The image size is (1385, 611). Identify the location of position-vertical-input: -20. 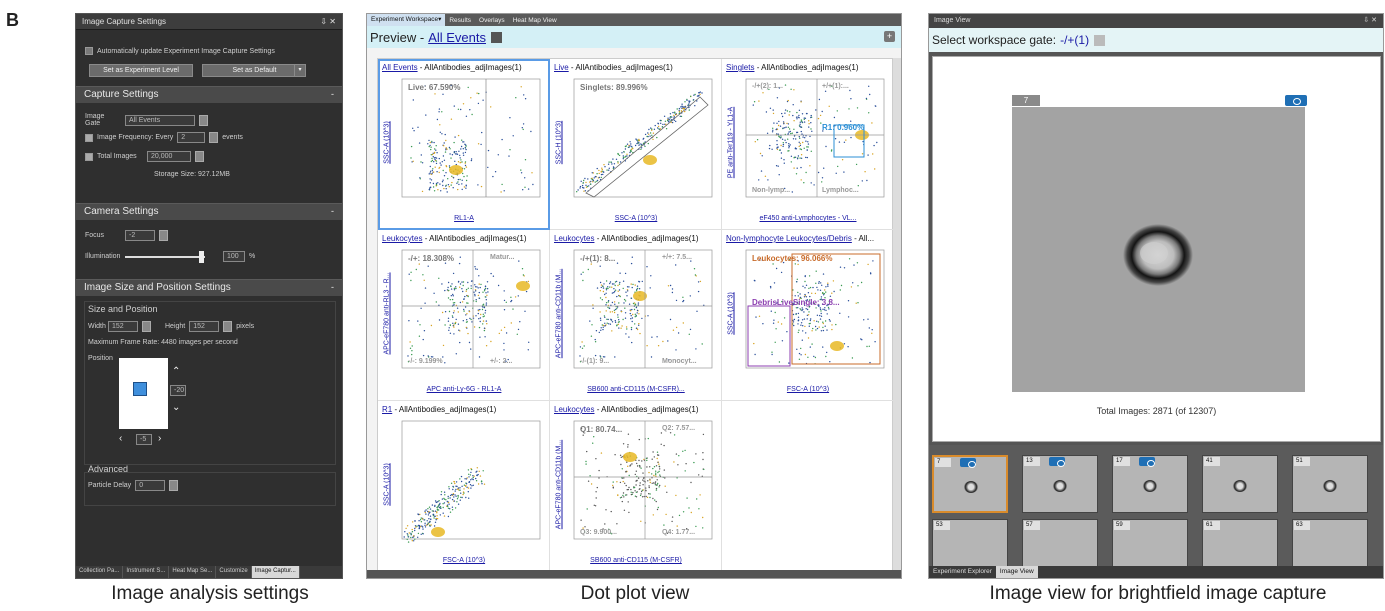
(178, 390).